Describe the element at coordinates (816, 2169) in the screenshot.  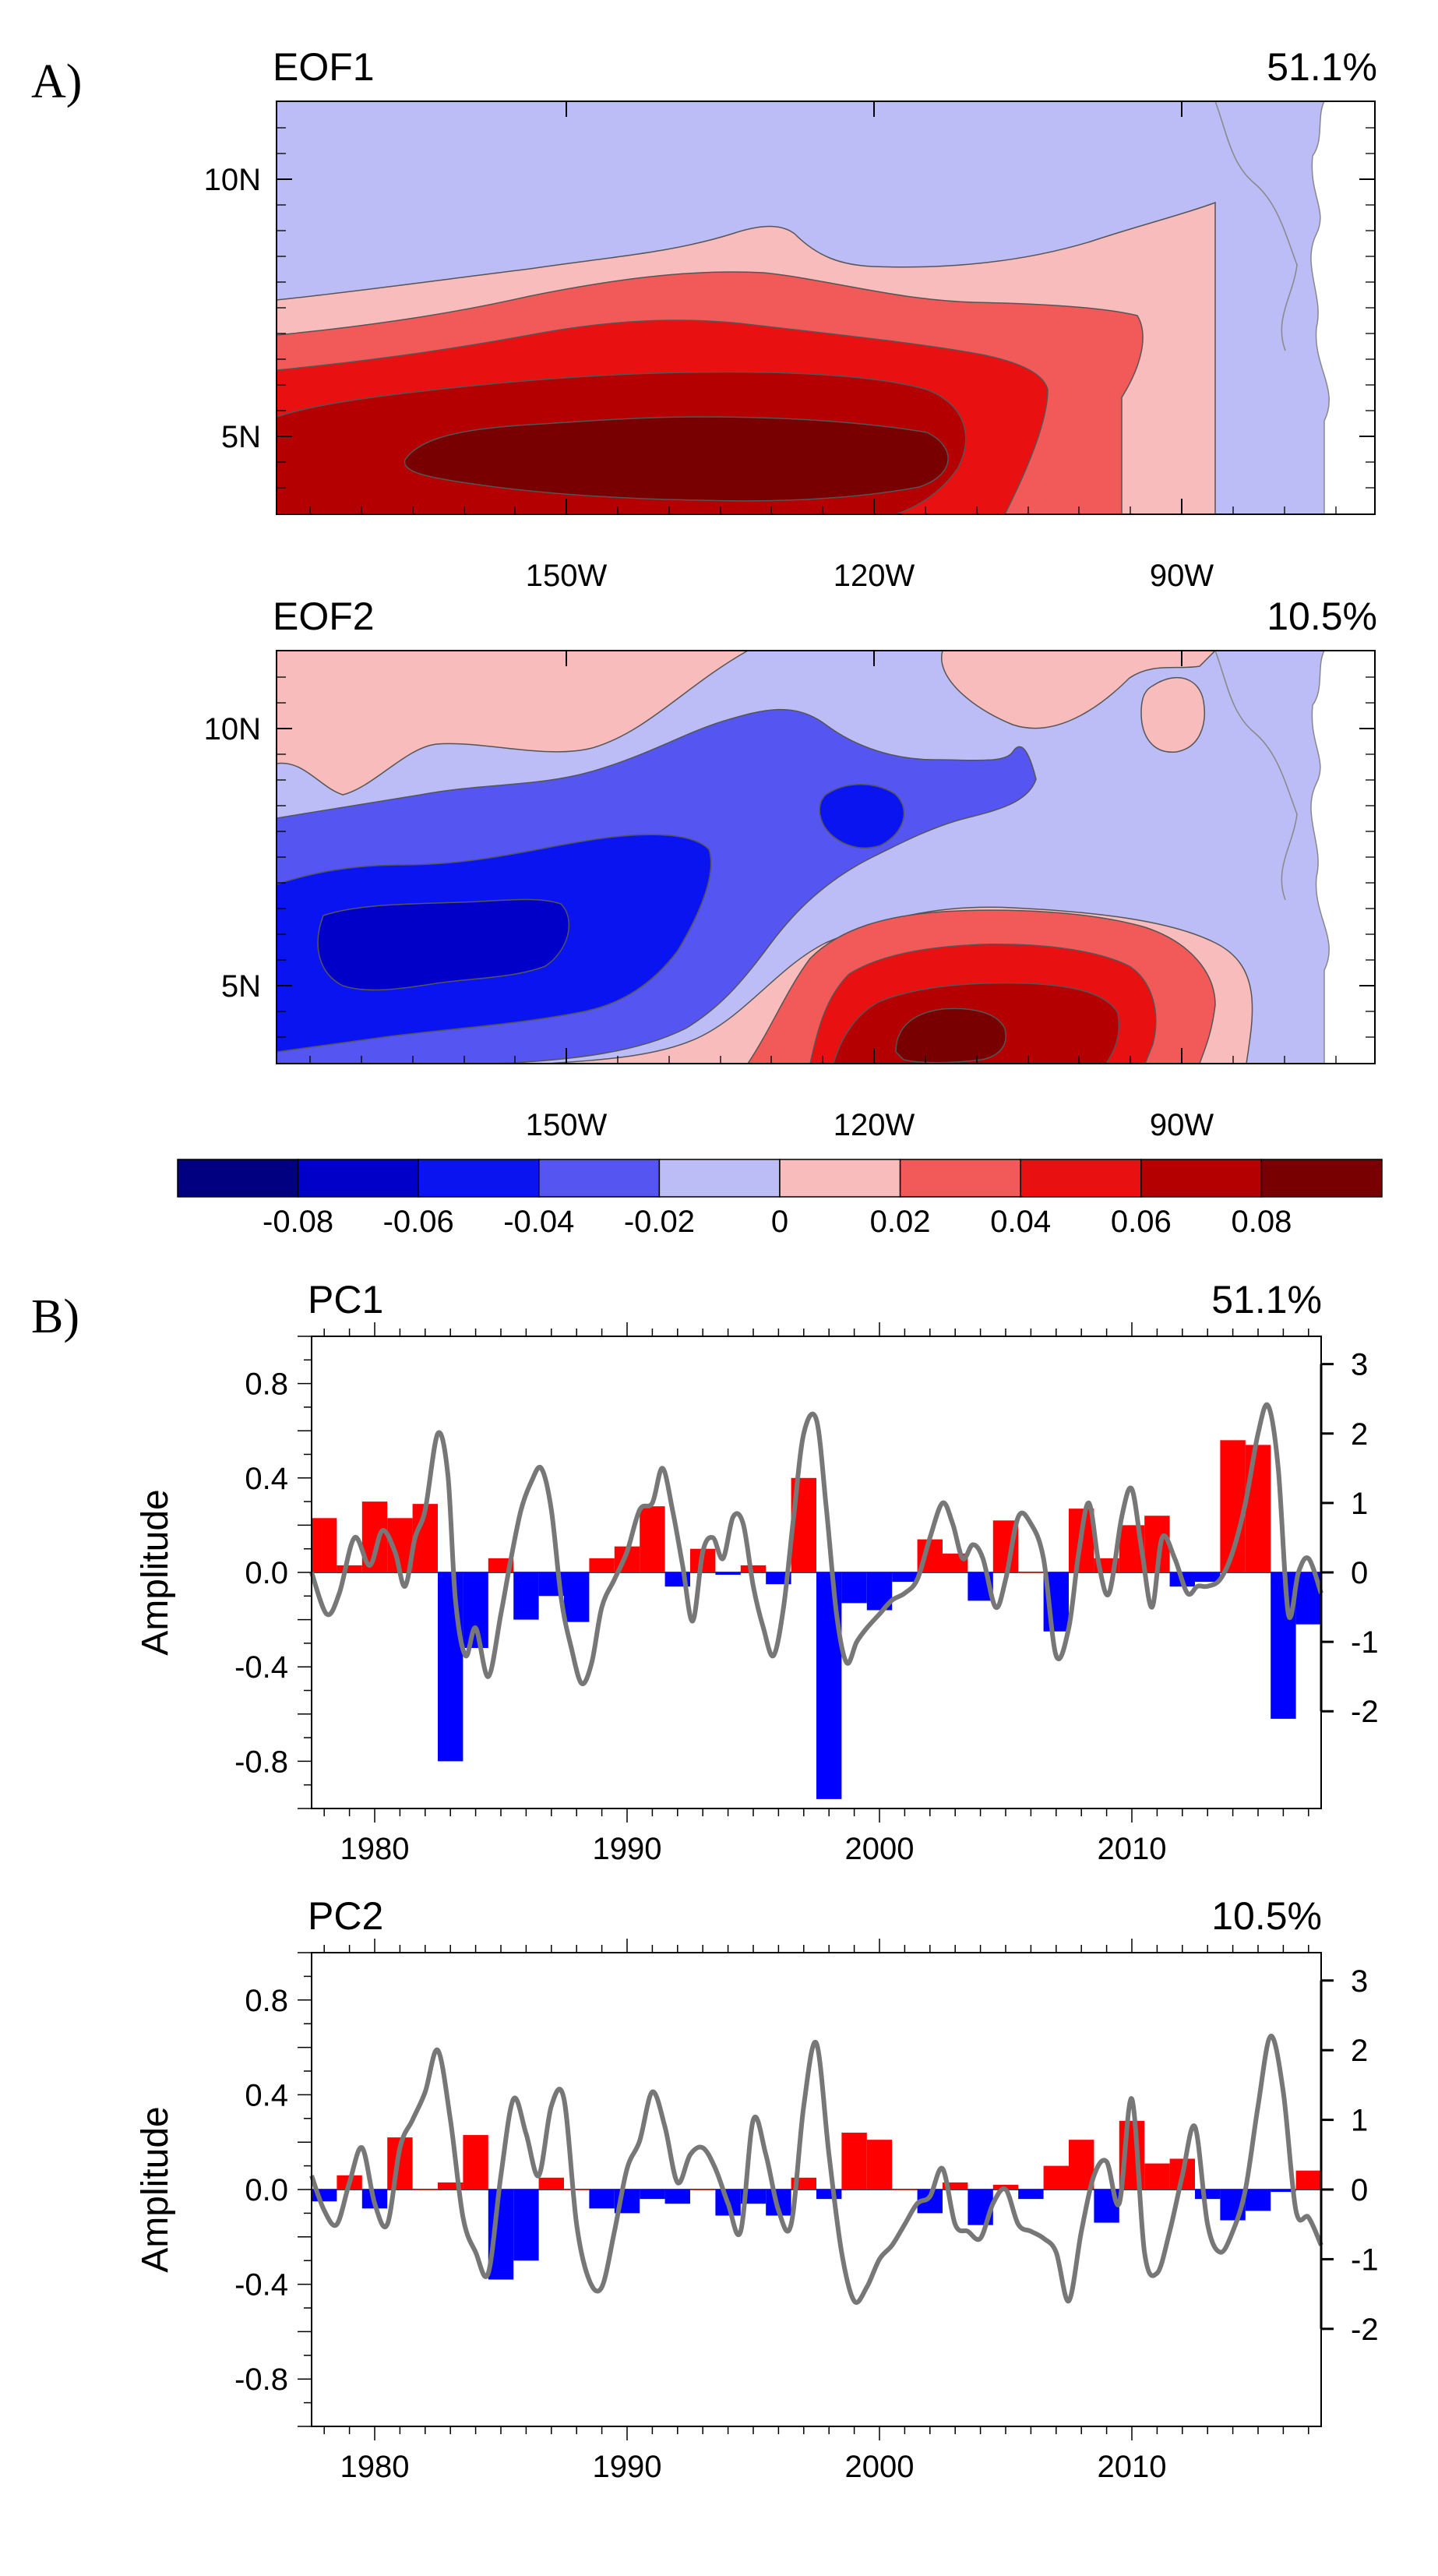
I see `pc2-index-line` at that location.